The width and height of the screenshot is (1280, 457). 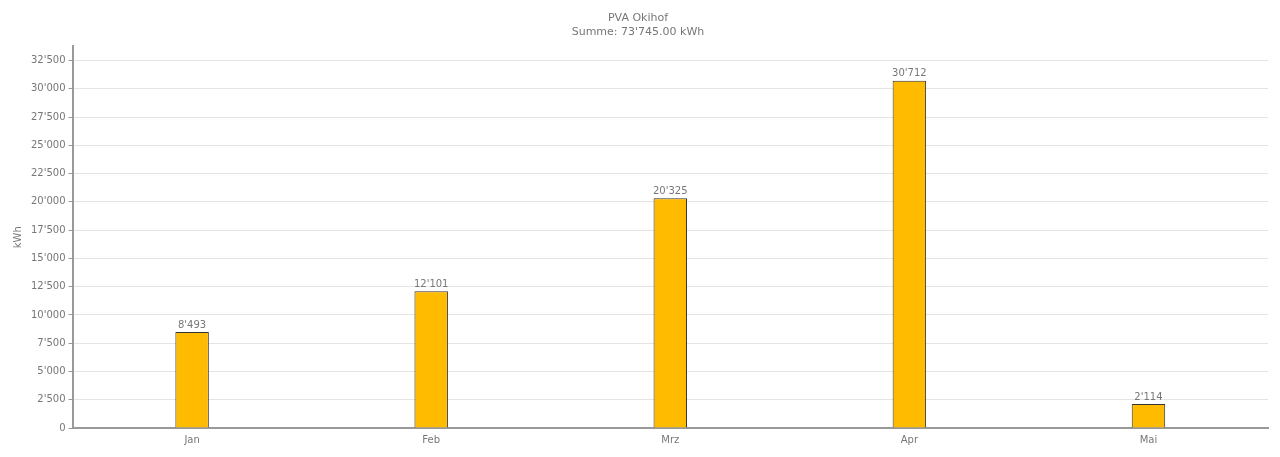 I want to click on x-tick-label: Mai, so click(x=1148, y=439).